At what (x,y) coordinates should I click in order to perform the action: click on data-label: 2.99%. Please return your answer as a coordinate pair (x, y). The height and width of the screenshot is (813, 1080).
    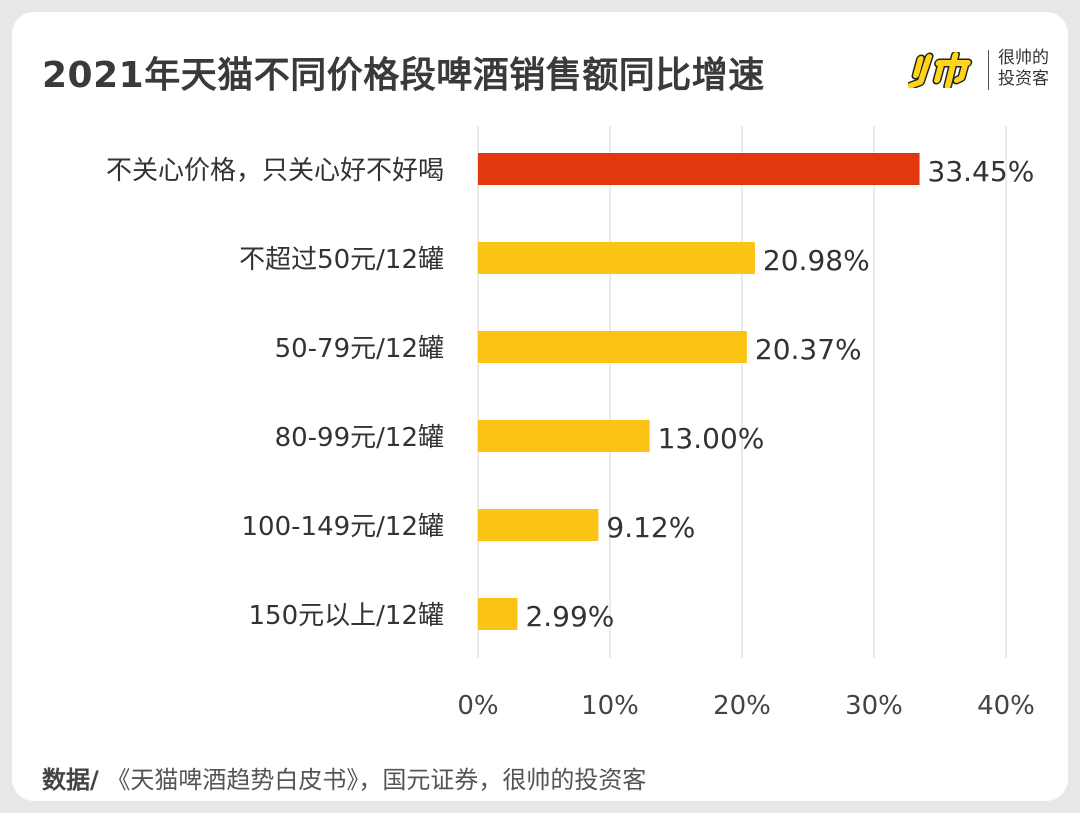
    Looking at the image, I should click on (569, 616).